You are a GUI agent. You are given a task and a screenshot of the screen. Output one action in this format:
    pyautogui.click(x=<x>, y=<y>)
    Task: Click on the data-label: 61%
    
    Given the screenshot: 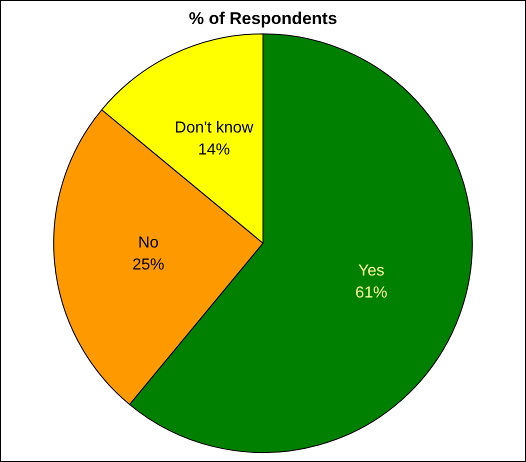 What is the action you would take?
    pyautogui.click(x=371, y=293)
    